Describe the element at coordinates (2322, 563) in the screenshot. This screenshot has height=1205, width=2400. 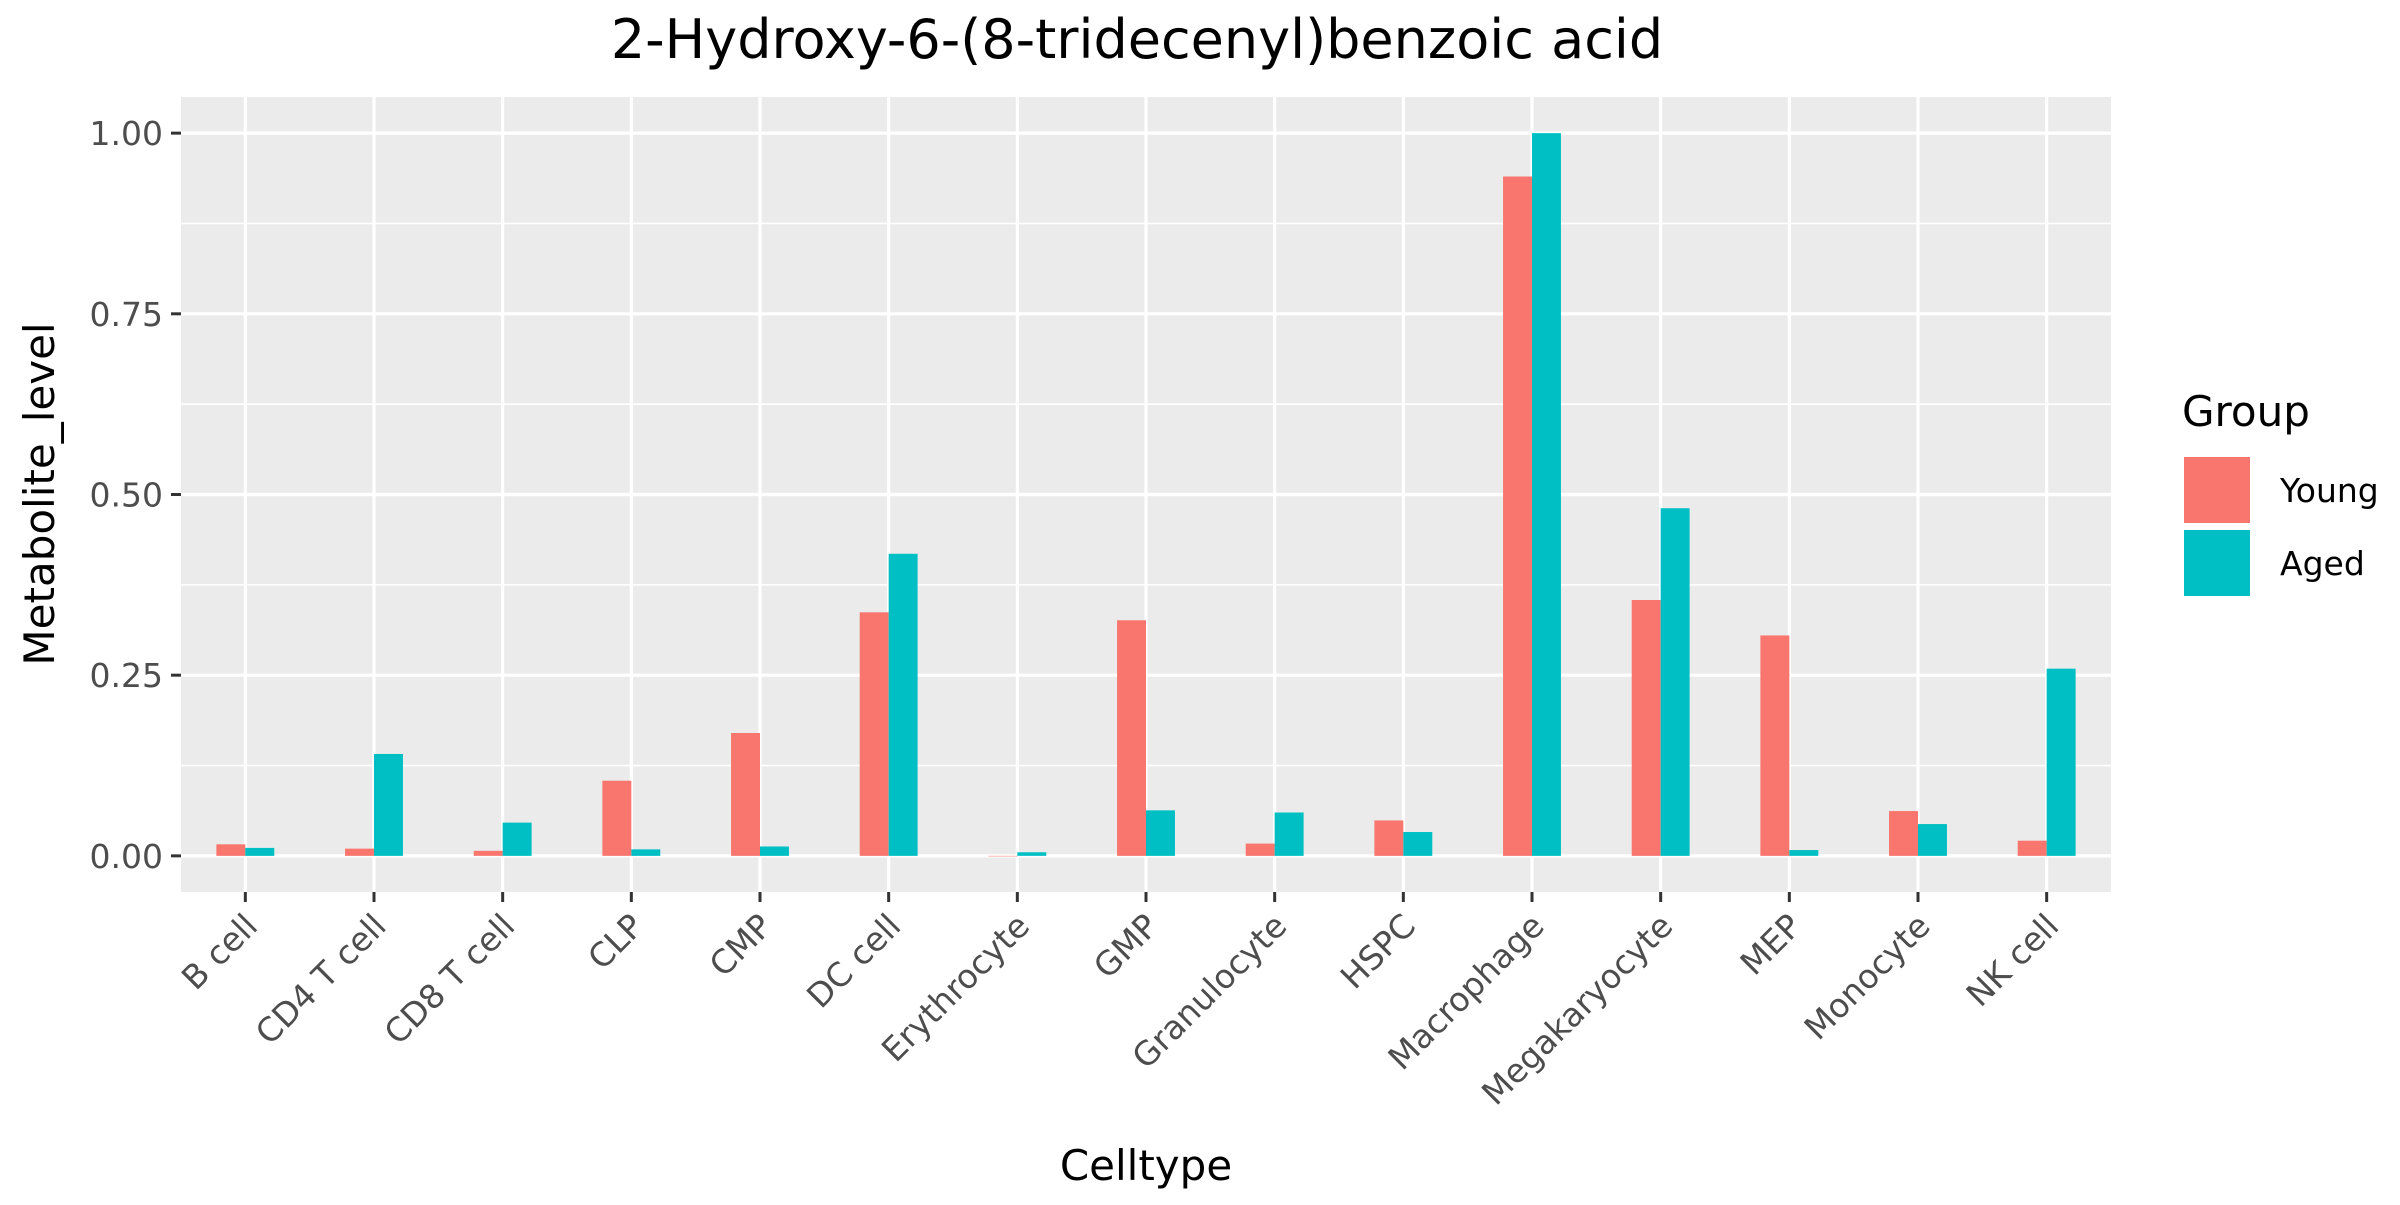
I see `legend-label-aged: Aged` at that location.